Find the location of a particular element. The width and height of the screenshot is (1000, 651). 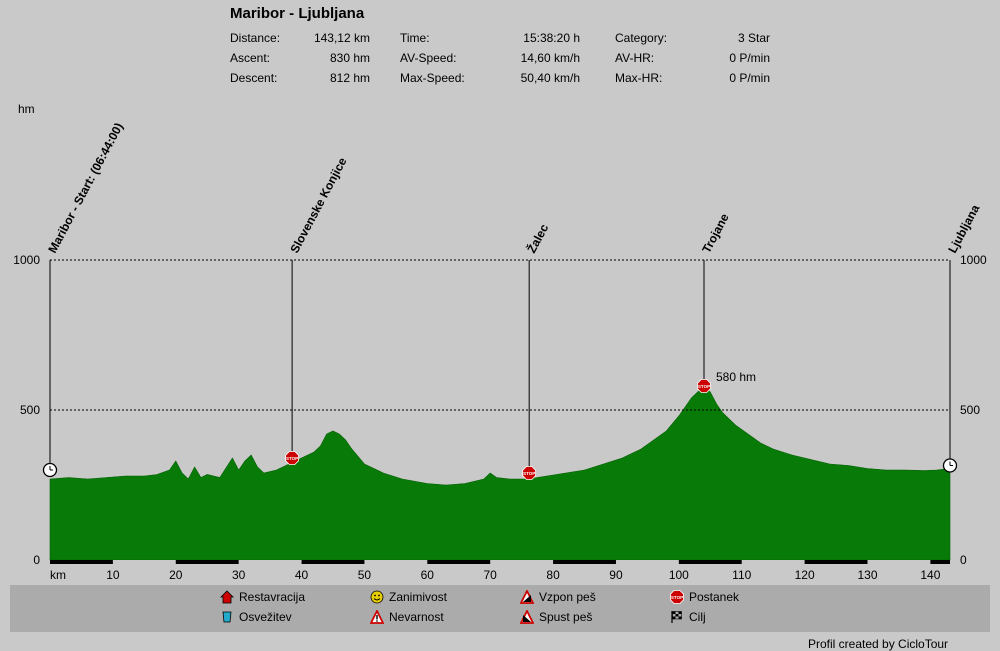

warning-icon is located at coordinates (377, 617).